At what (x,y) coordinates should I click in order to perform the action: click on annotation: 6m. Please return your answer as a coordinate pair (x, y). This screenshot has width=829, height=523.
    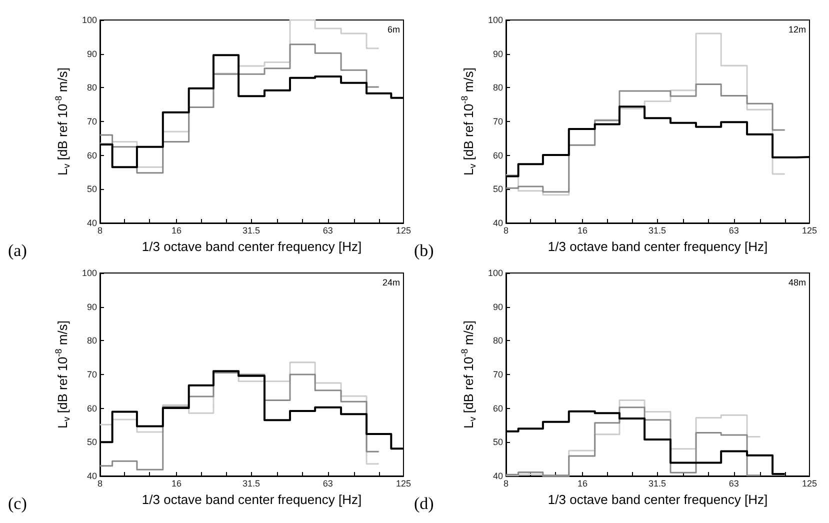
    Looking at the image, I should click on (394, 29).